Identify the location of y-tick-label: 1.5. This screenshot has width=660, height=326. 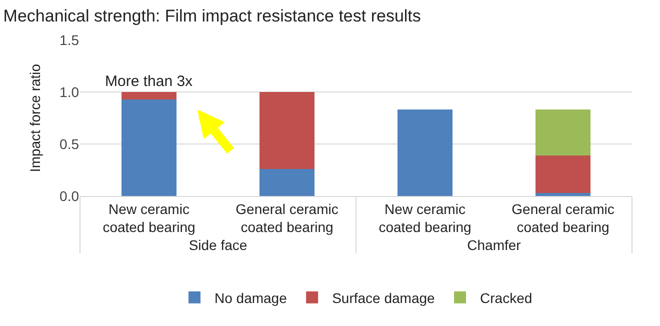
(70, 40).